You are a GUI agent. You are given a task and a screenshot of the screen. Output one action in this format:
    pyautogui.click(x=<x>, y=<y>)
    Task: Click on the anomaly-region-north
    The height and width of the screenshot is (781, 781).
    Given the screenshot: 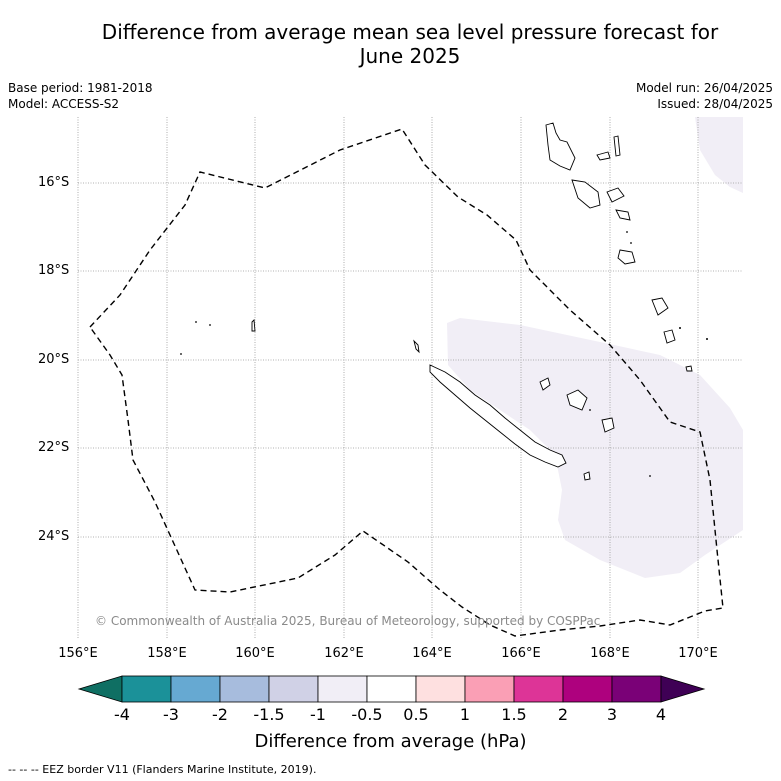 What is the action you would take?
    pyautogui.click(x=719, y=155)
    